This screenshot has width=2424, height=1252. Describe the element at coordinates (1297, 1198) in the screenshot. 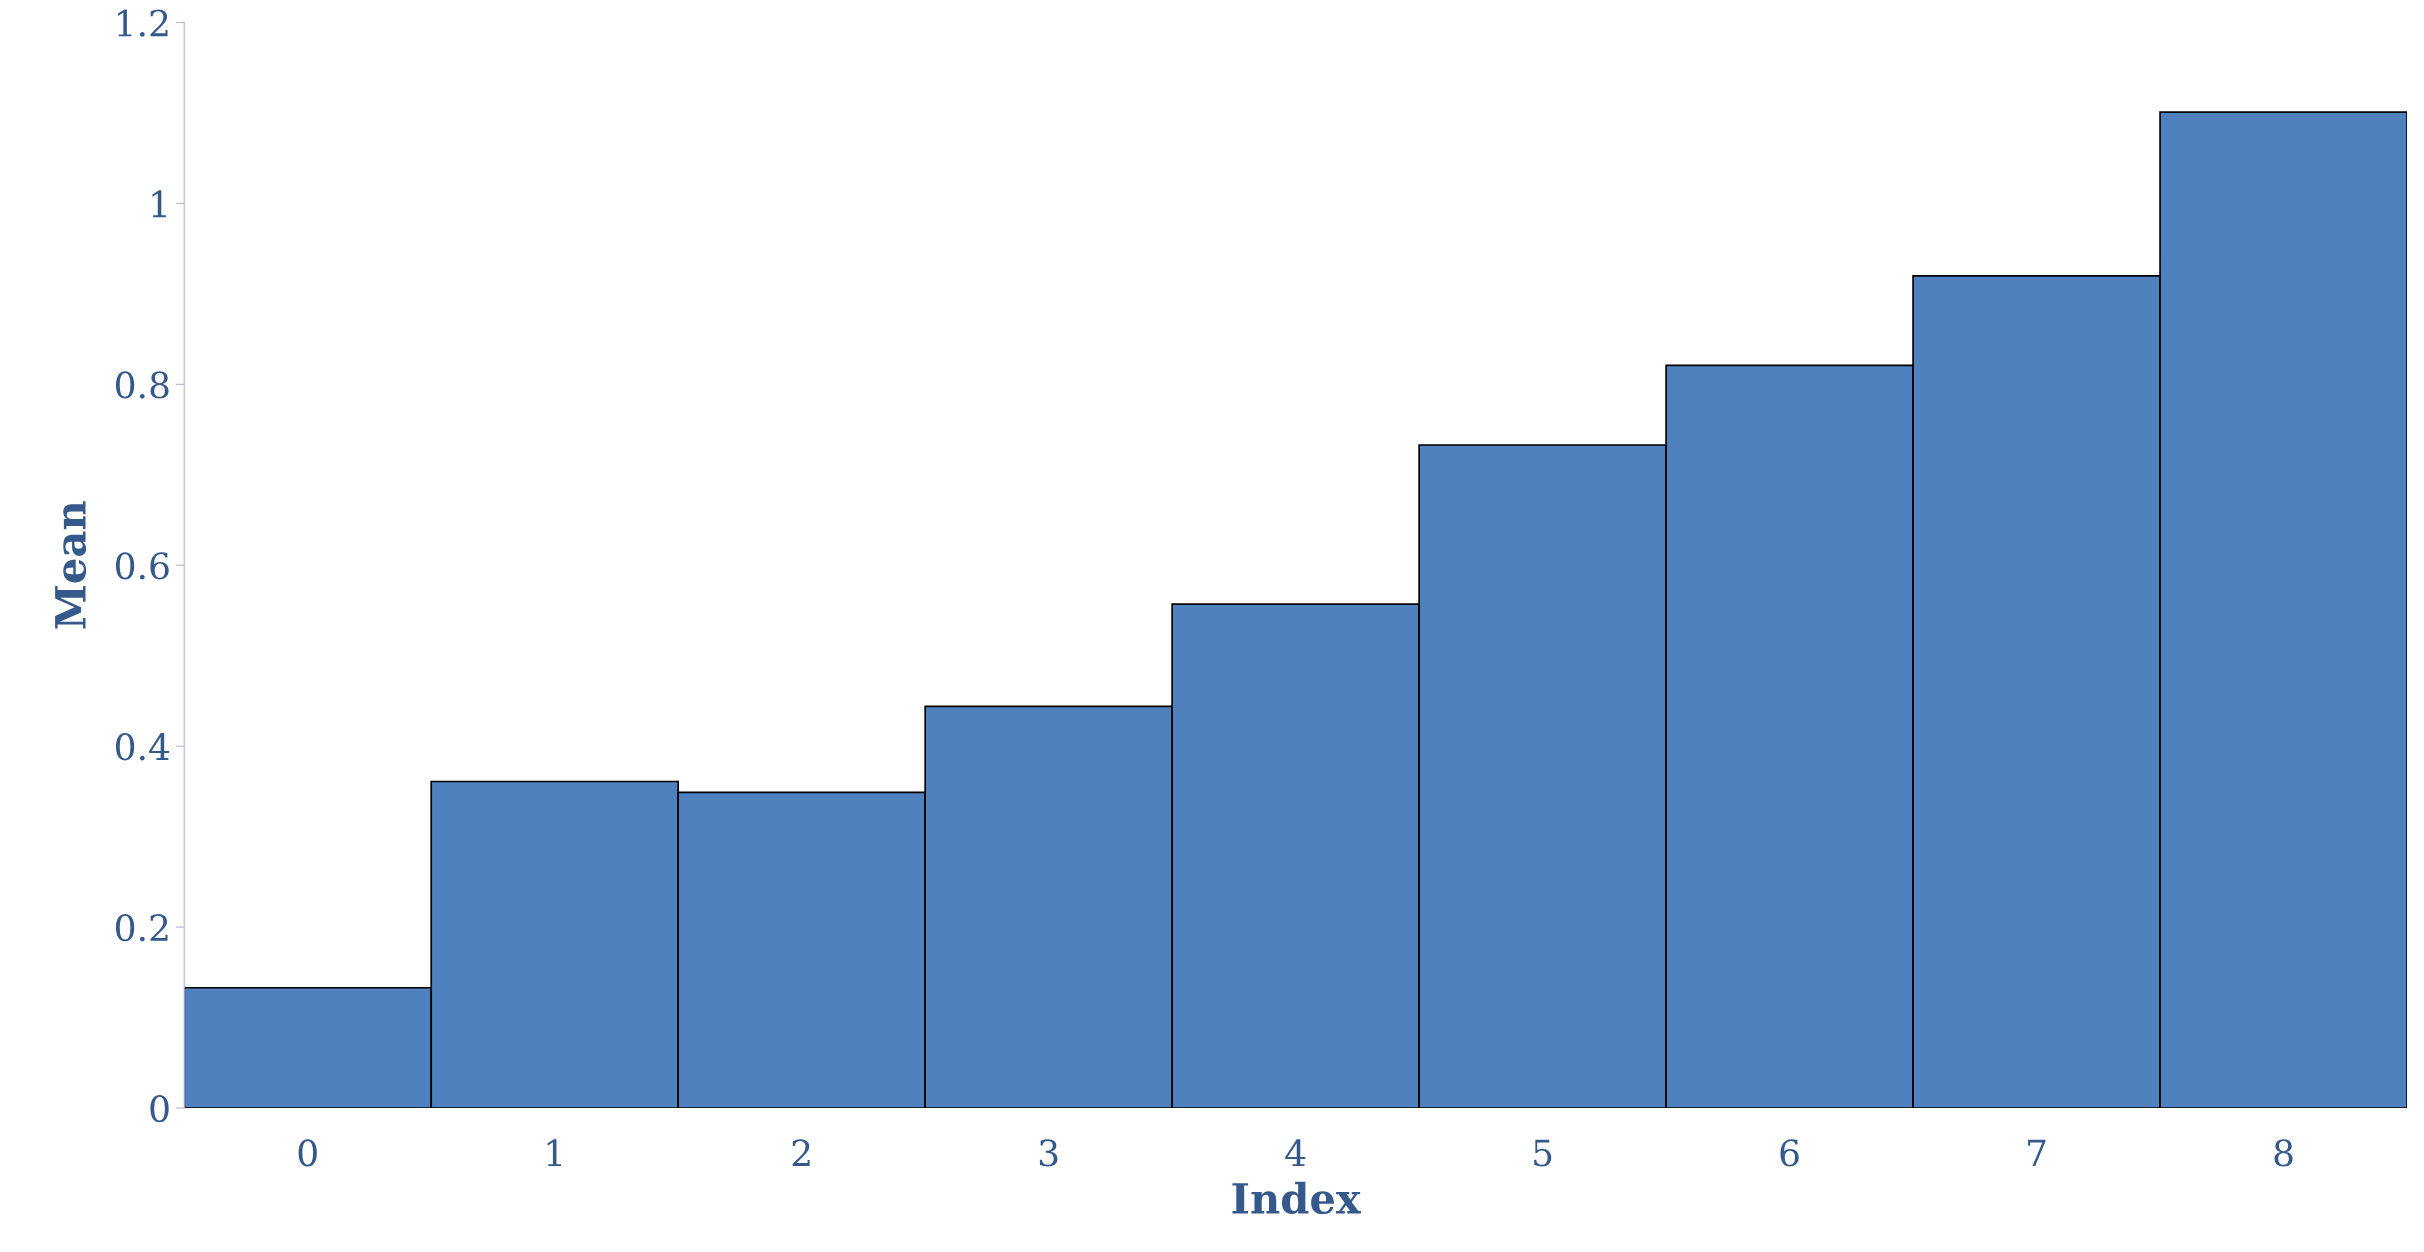

I see `x-axis-title: Index` at that location.